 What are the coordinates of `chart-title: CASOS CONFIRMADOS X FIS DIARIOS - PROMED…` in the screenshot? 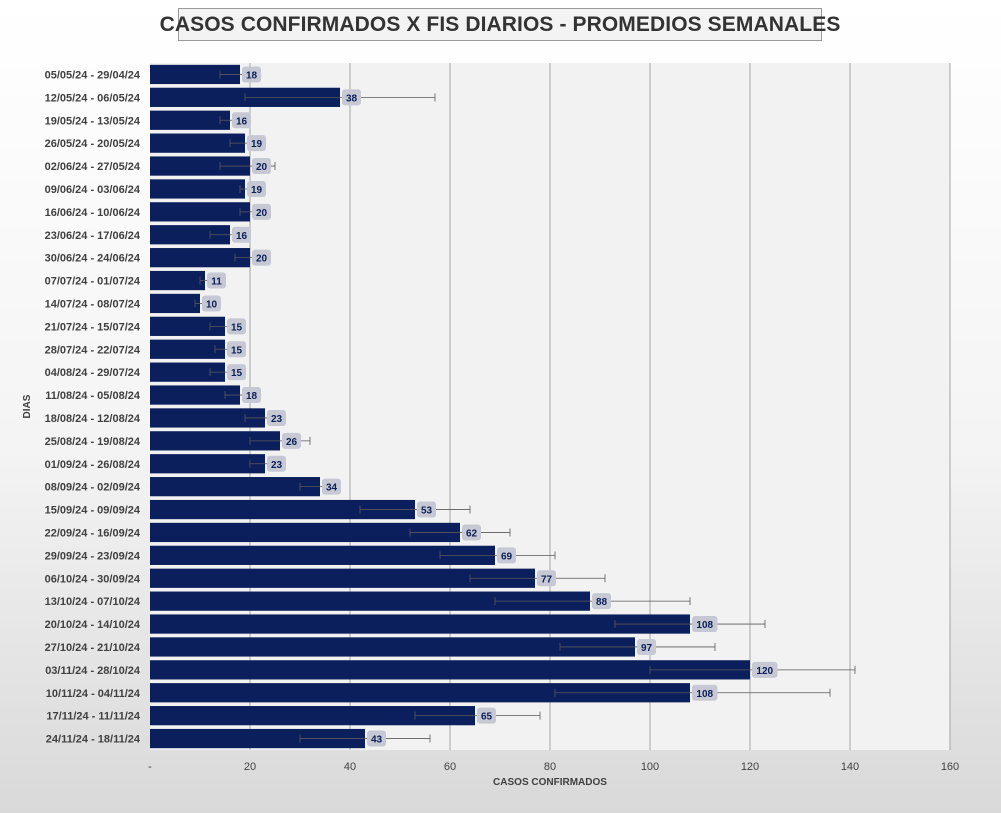 It's located at (500, 24).